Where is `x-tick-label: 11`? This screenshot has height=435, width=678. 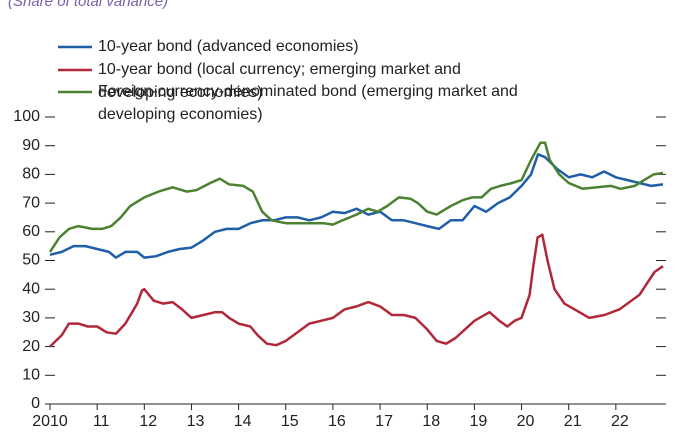
x-tick-label: 11 is located at coordinates (101, 421).